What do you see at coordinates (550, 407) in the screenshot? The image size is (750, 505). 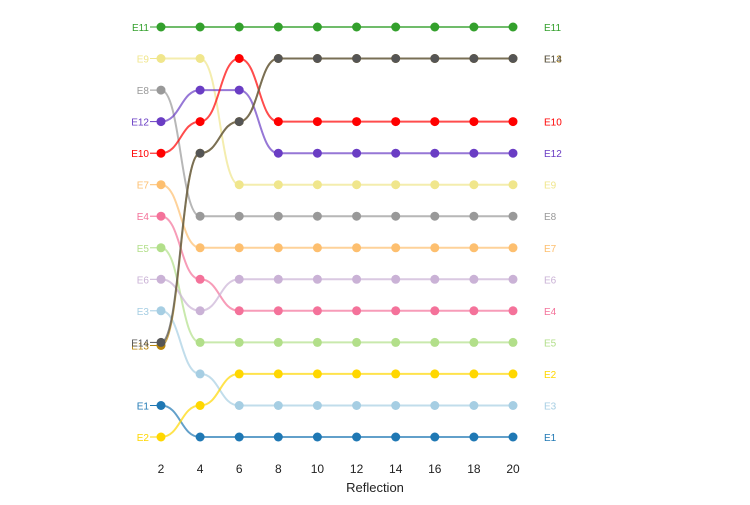 I see `series-label-right-e3: E3` at bounding box center [550, 407].